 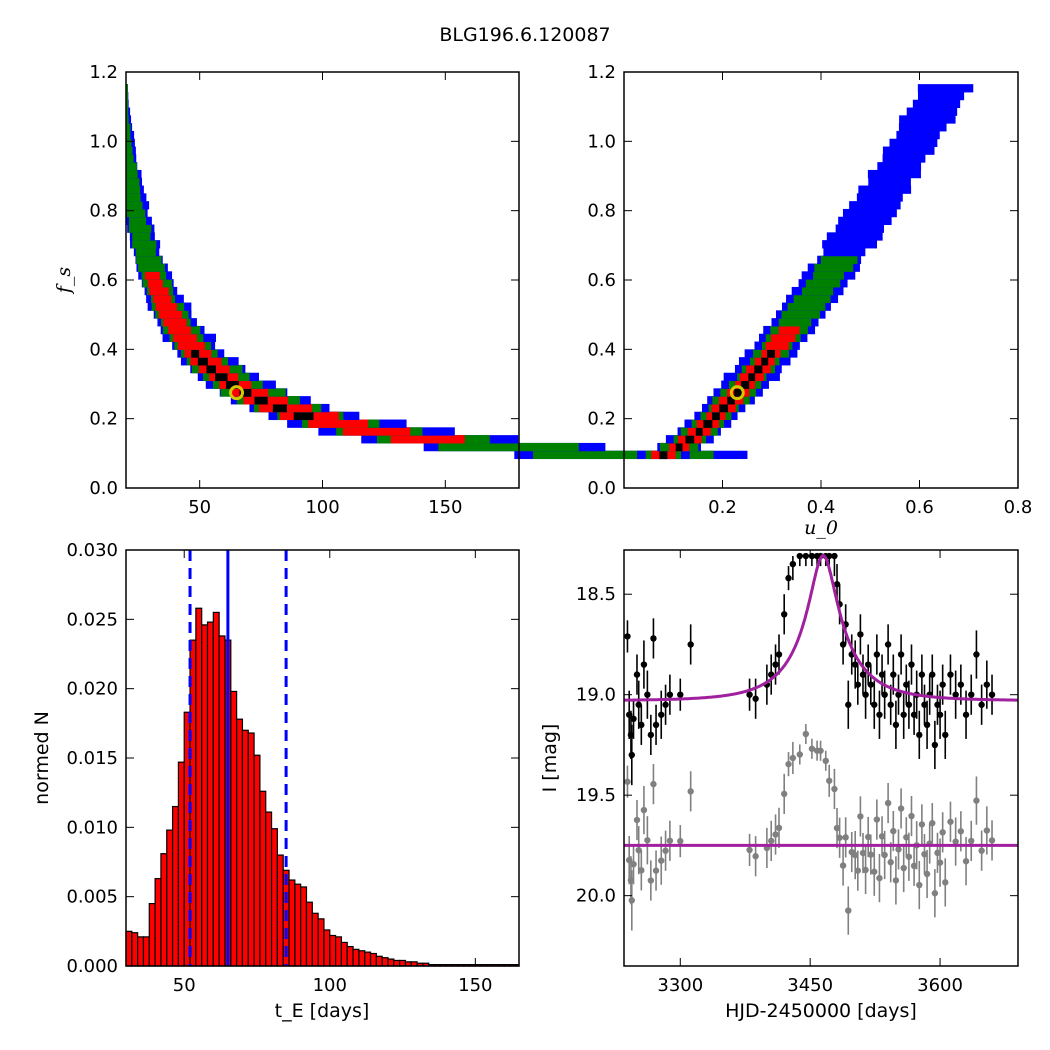 I want to click on p3-ytick-label: 0.015, so click(x=92, y=758).